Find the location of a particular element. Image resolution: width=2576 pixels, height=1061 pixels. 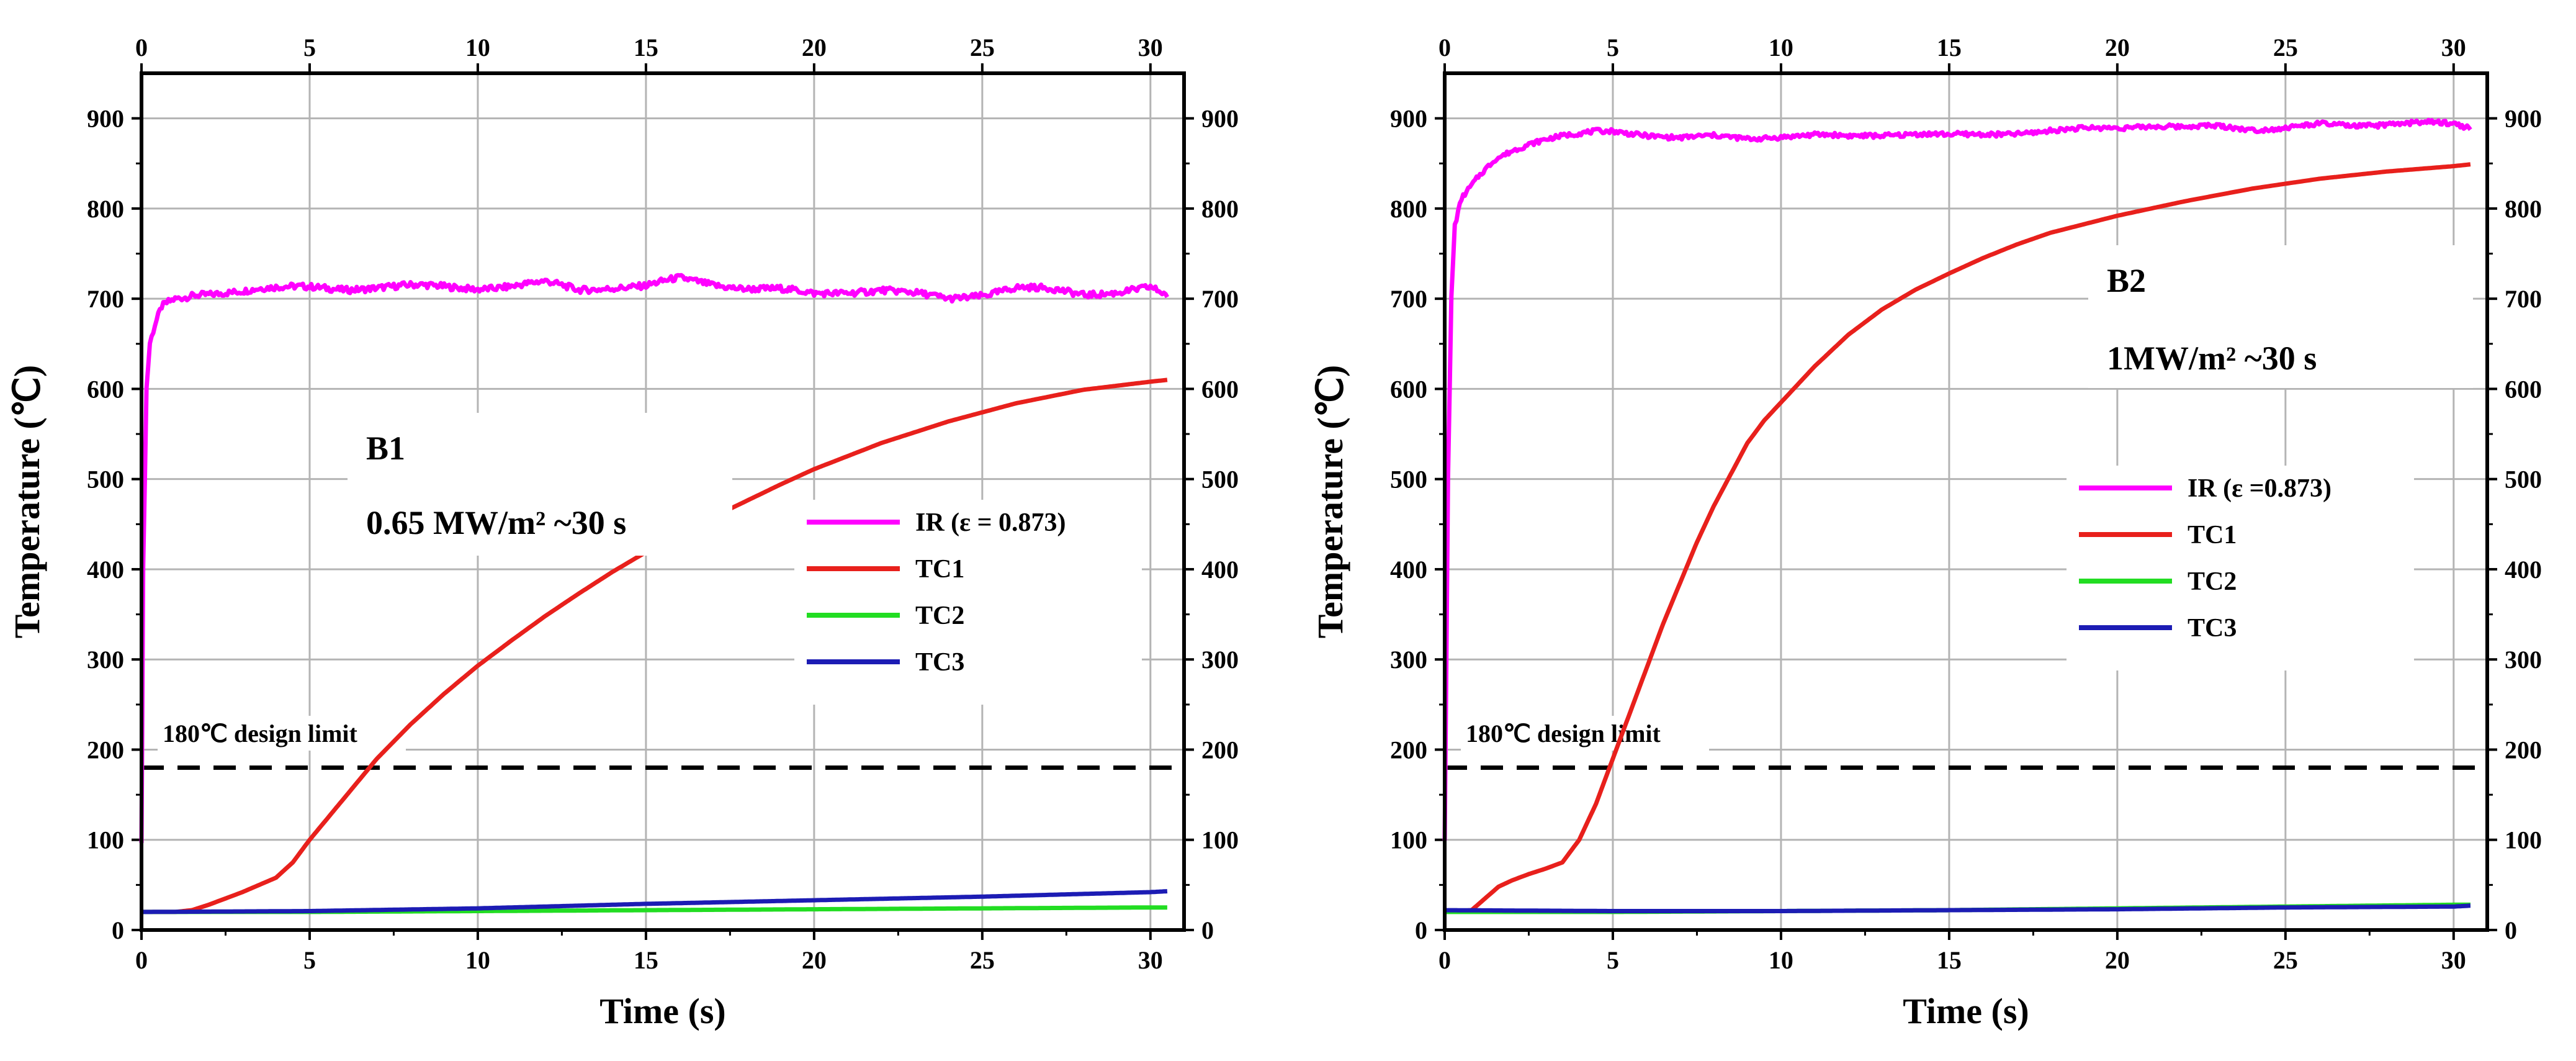

y-tick-label-right: 400 is located at coordinates (1220, 570).